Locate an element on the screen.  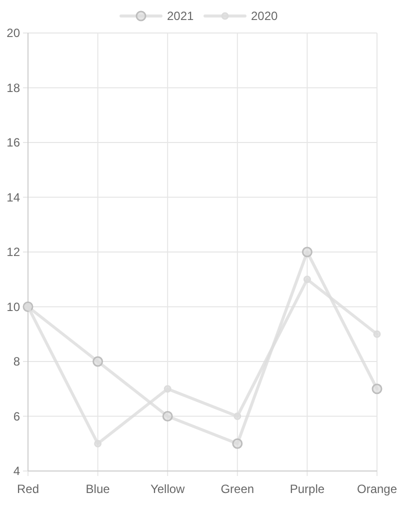
y-tick-label: 14 is located at coordinates (13, 197).